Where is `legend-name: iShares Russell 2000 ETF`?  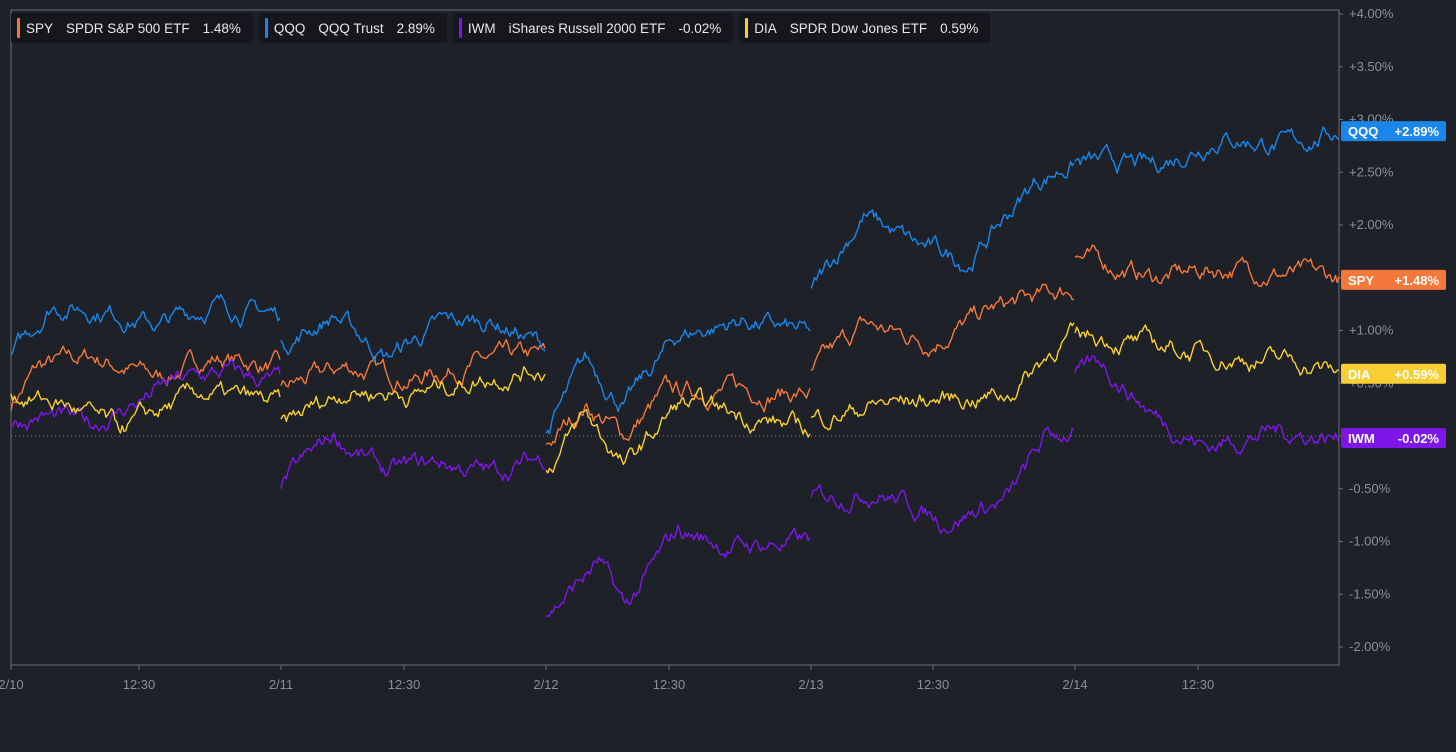 legend-name: iShares Russell 2000 ETF is located at coordinates (587, 28).